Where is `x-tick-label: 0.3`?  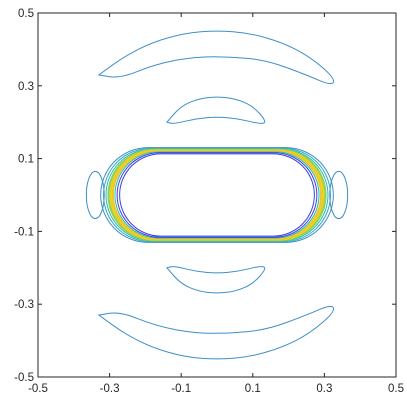 x-tick-label: 0.3 is located at coordinates (324, 389).